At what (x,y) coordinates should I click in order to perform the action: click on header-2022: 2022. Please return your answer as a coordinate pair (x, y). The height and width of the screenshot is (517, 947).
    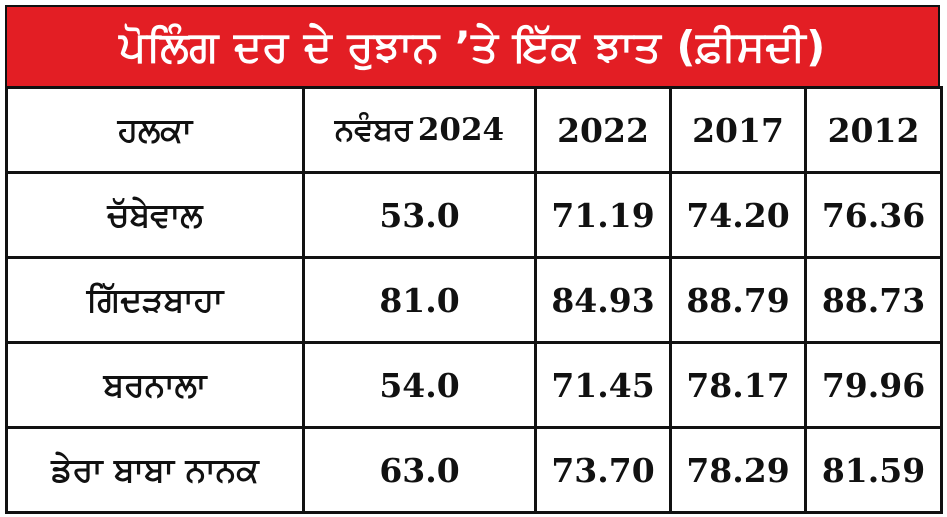
    Looking at the image, I should click on (603, 130).